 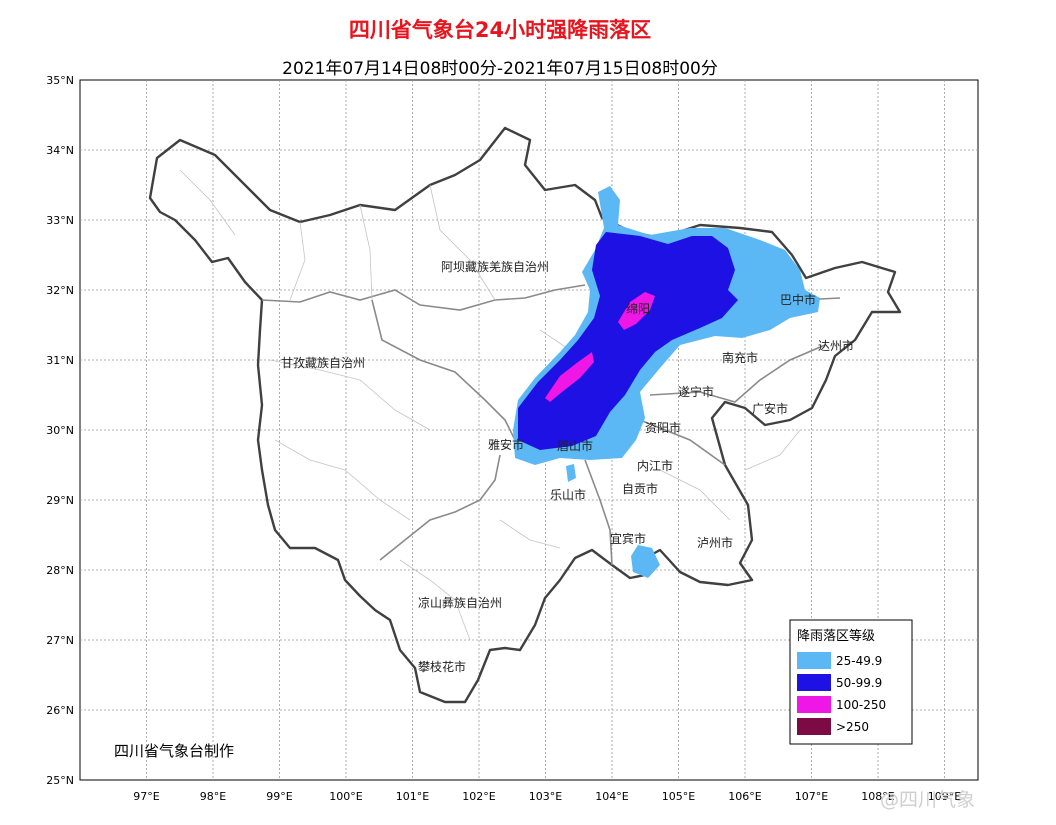 What do you see at coordinates (500, 30) in the screenshot?
I see `map-title: 四川省气象台24小时强降雨落区` at bounding box center [500, 30].